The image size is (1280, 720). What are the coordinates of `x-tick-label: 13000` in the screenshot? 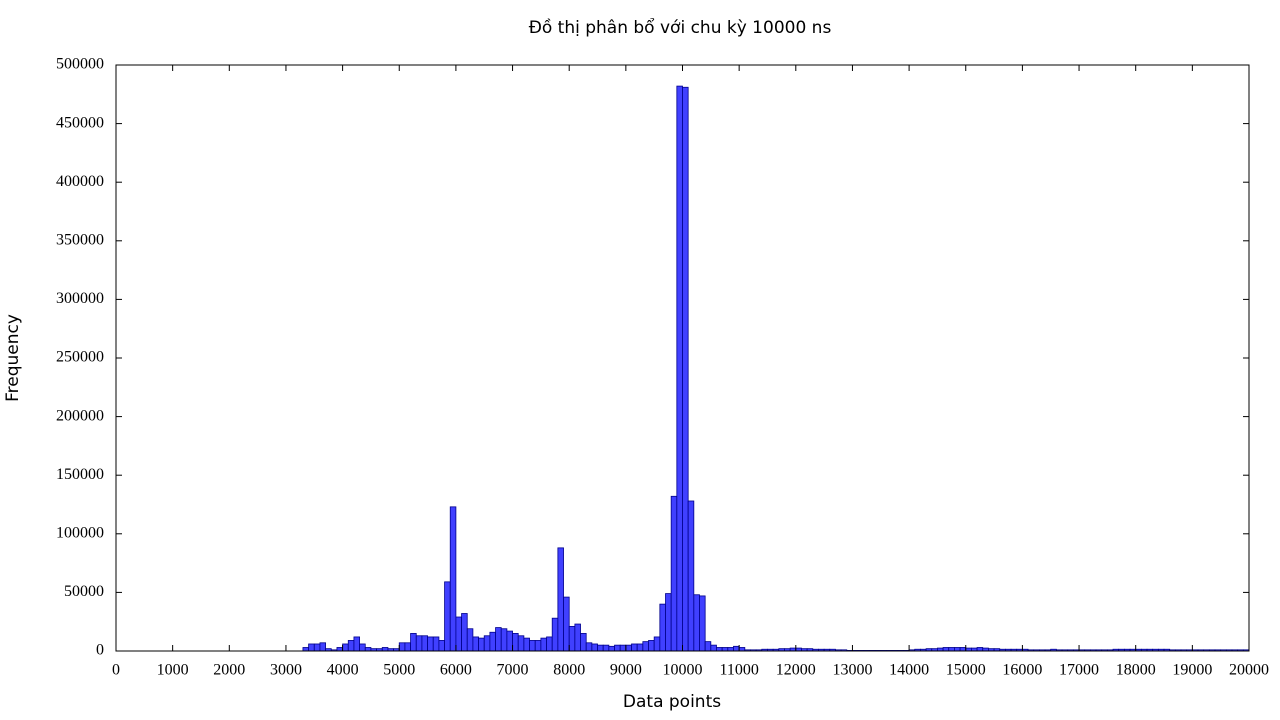 It's located at (852, 670).